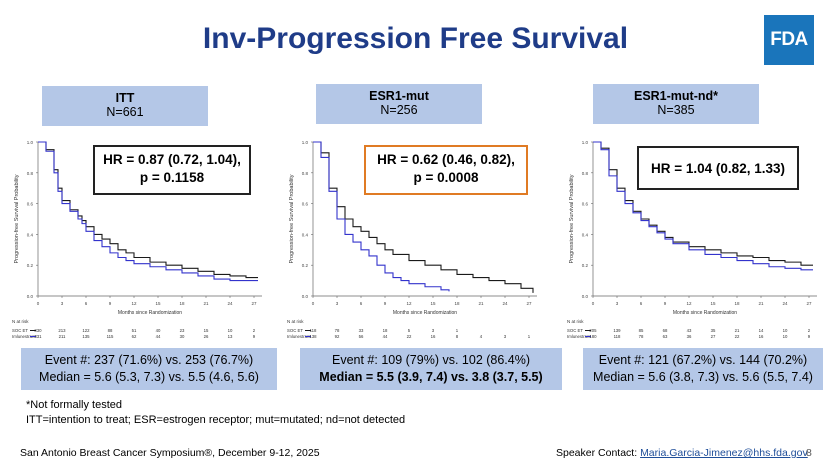  Describe the element at coordinates (86, 336) in the screenshot. I see `at-risk-count: 135` at that location.